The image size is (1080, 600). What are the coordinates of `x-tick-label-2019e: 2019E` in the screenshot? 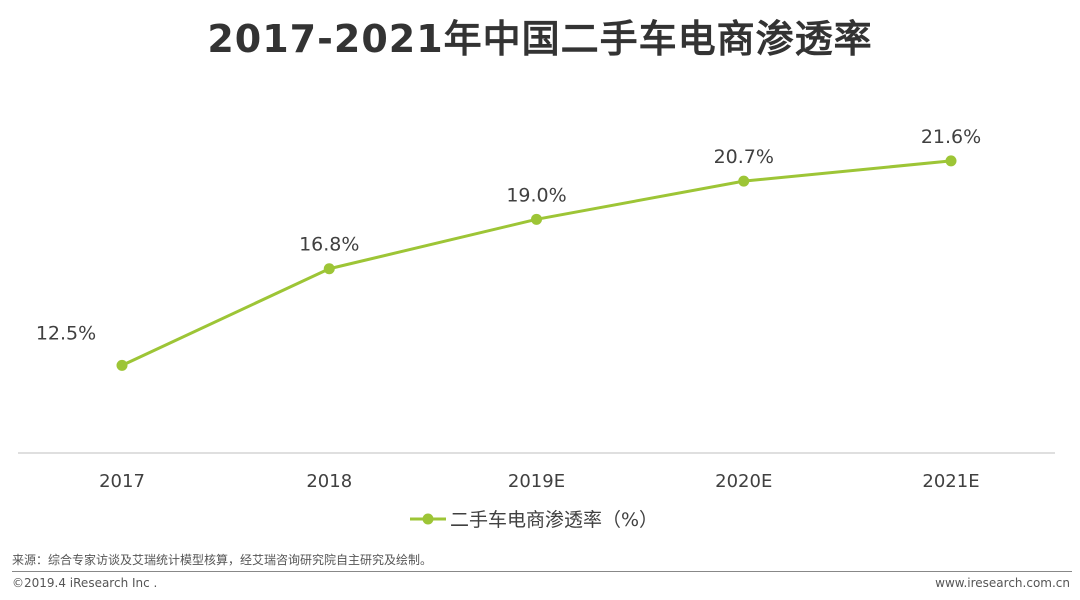 It's located at (536, 481).